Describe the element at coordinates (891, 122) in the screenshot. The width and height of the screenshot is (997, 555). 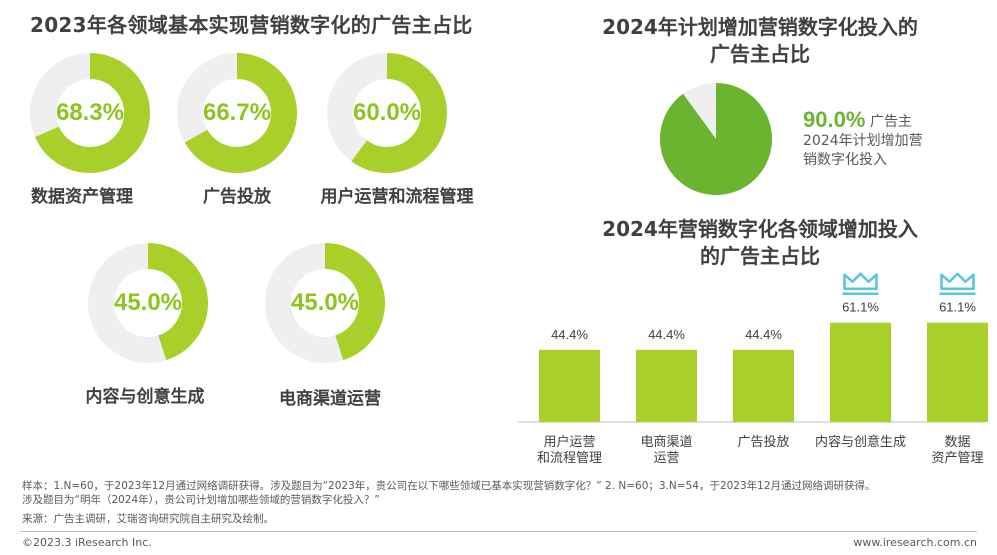
I see `pie-desc-line: 广告主` at that location.